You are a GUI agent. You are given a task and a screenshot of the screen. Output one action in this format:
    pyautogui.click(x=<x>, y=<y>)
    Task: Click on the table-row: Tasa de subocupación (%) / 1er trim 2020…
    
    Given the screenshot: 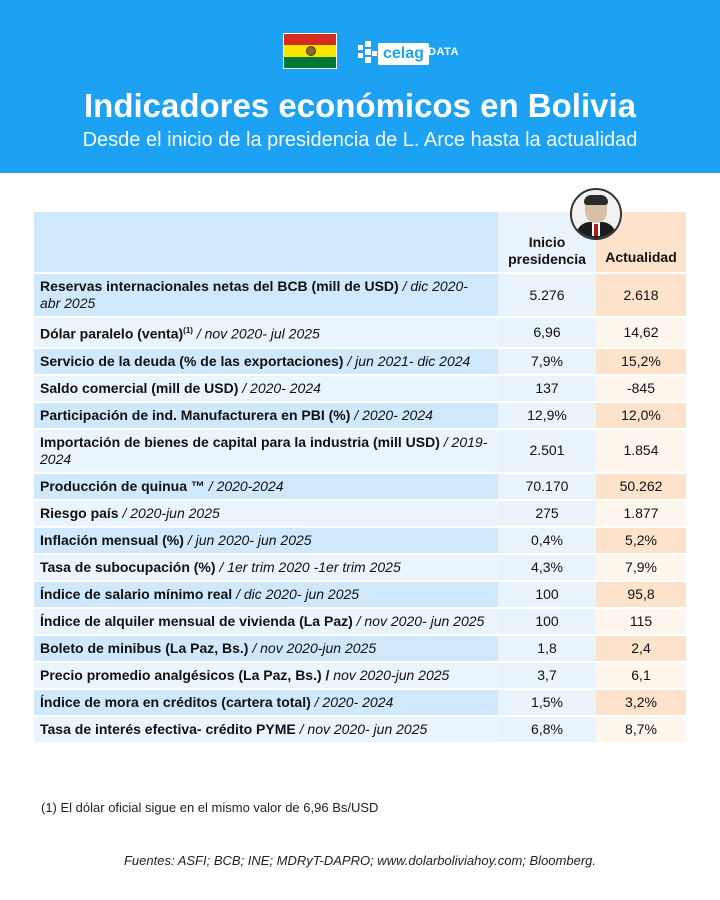 What is the action you would take?
    pyautogui.click(x=360, y=567)
    